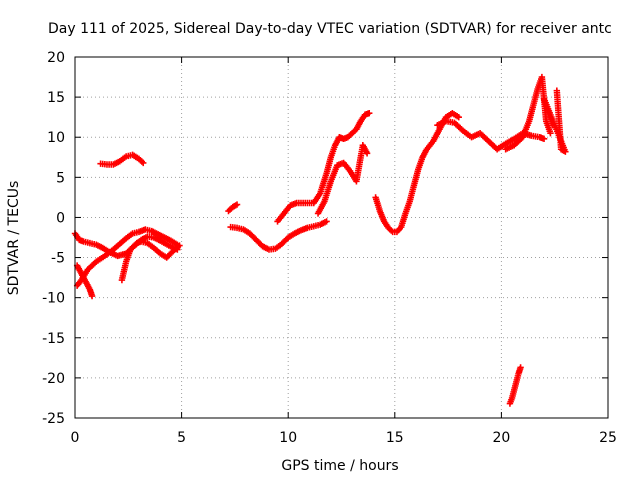 This screenshot has width=640, height=484. What do you see at coordinates (122, 159) in the screenshot?
I see `series-upper-arc` at bounding box center [122, 159].